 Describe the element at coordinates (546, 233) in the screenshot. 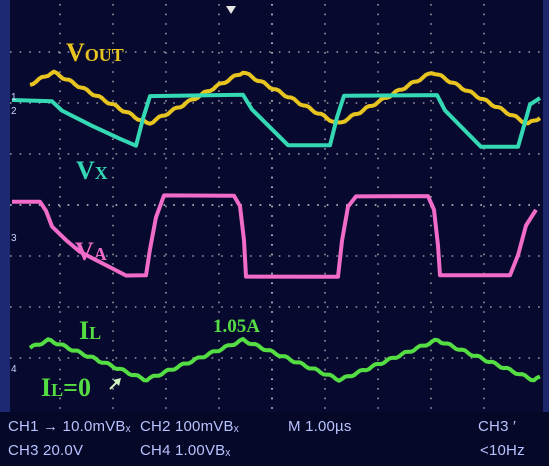

I see `right-bezel` at that location.